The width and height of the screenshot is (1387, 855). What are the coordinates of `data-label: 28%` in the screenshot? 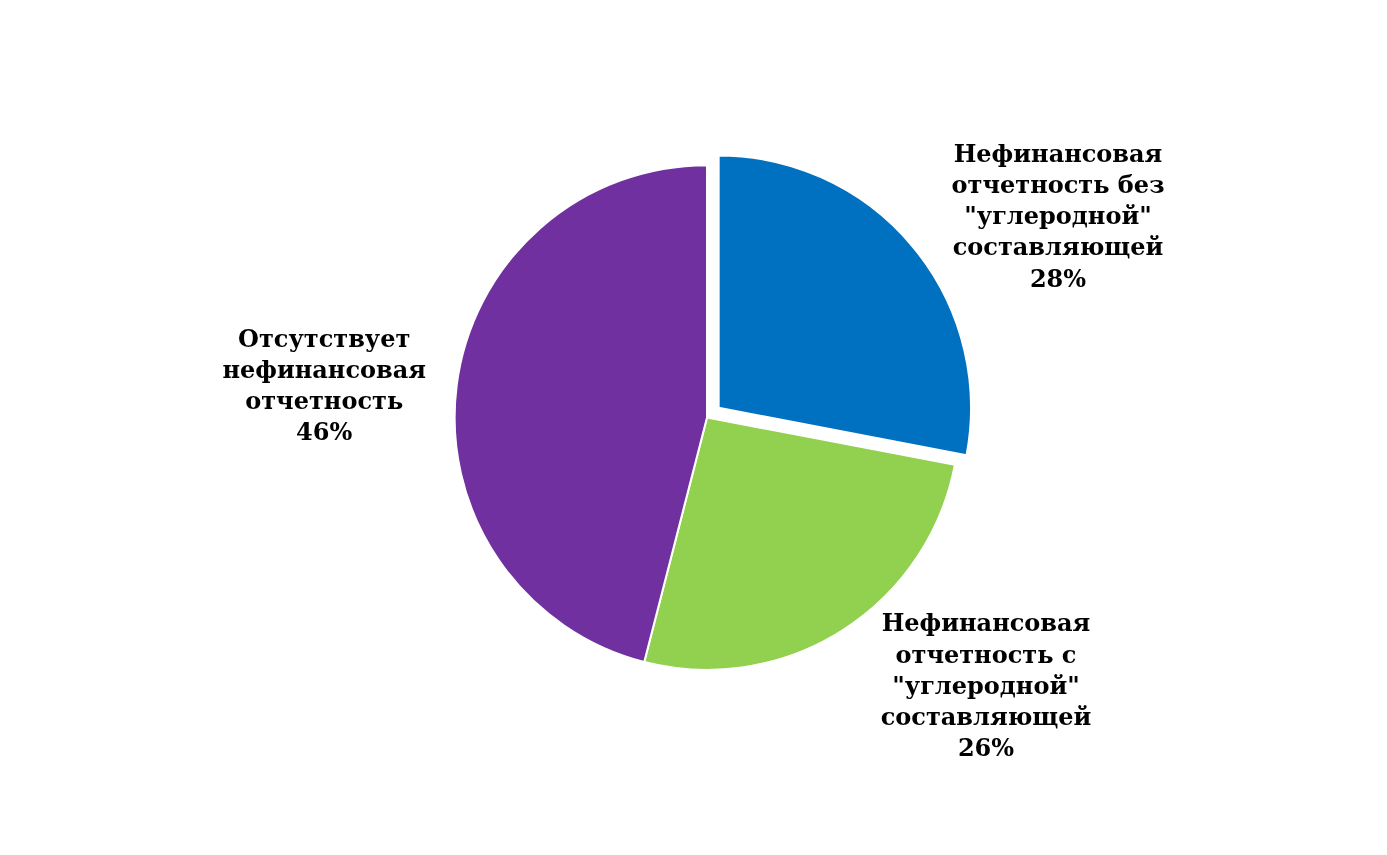 It's located at (1058, 278).